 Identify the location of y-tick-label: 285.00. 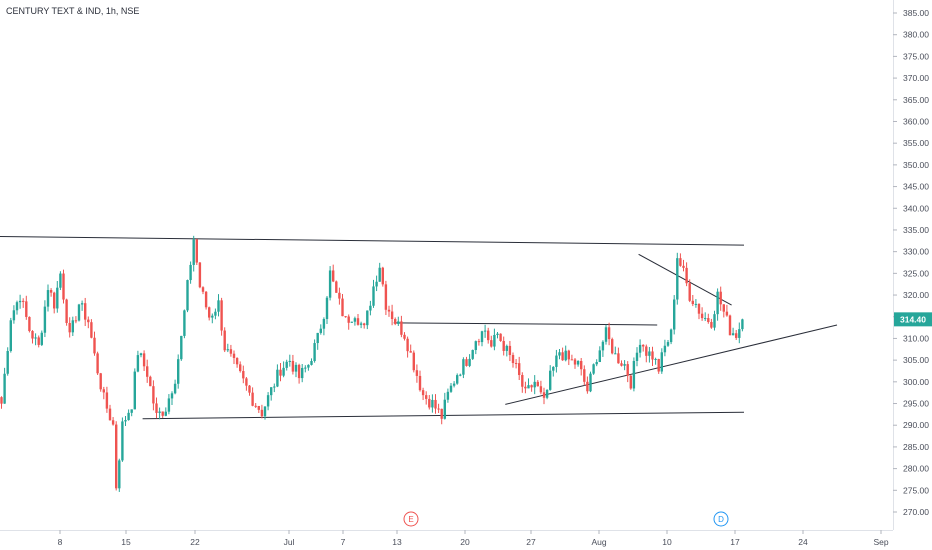
(916, 447).